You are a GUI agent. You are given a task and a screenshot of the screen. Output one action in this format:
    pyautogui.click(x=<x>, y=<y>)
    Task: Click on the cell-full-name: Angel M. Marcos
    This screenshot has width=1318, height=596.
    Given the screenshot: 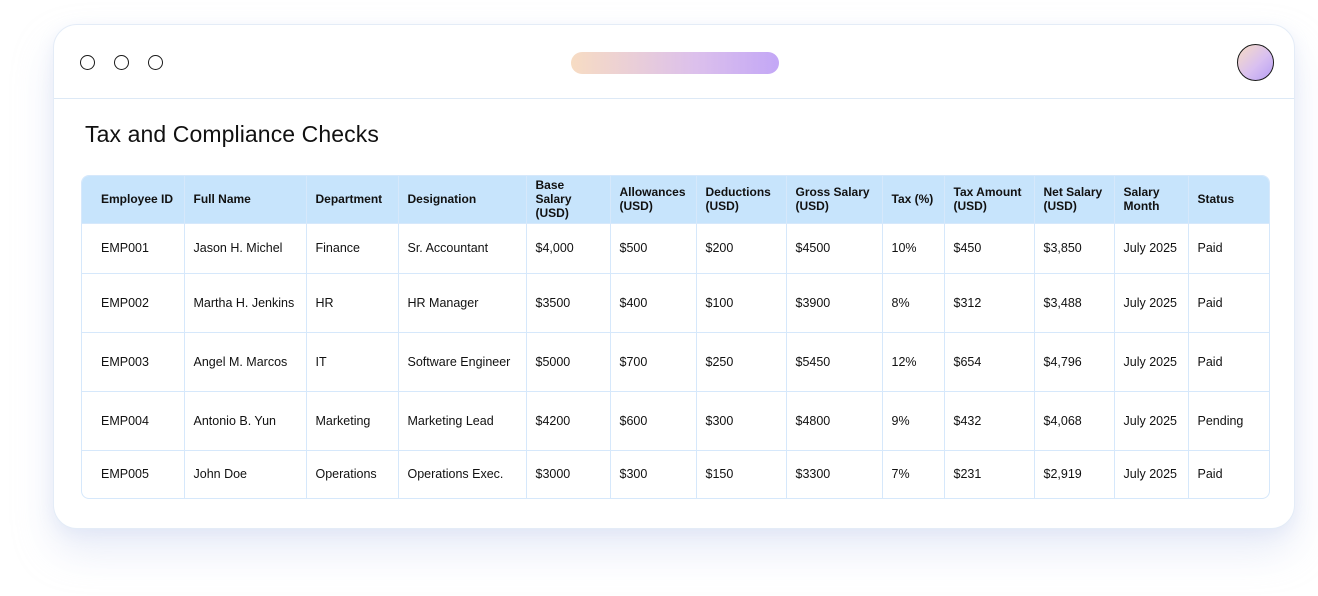 What is the action you would take?
    pyautogui.click(x=245, y=361)
    